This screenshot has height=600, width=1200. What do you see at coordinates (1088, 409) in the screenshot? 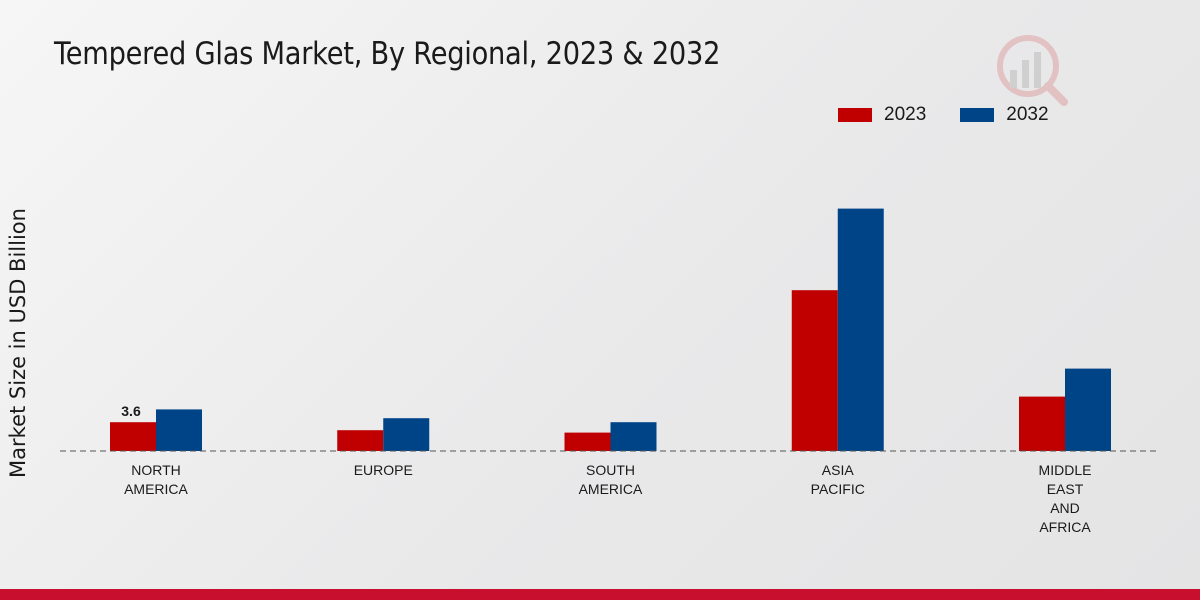
I see `bar-2032-middle-east-and-africa` at bounding box center [1088, 409].